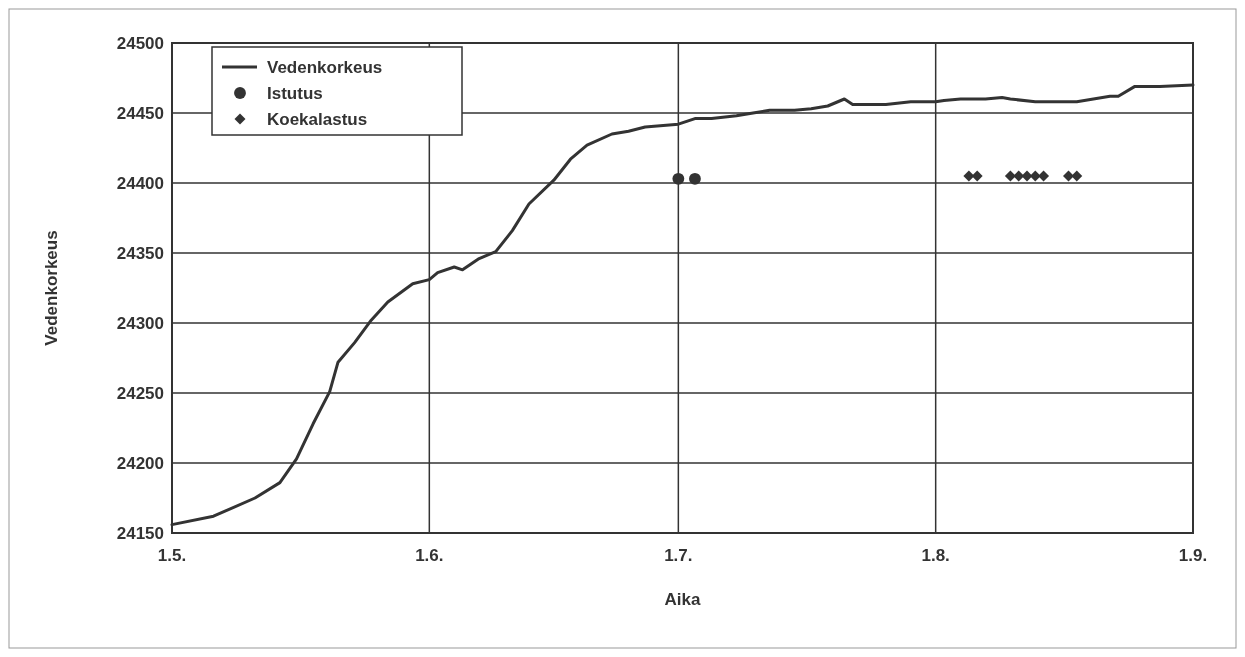 The image size is (1245, 657). What do you see at coordinates (140, 43) in the screenshot?
I see `y-tick-label: 24500` at bounding box center [140, 43].